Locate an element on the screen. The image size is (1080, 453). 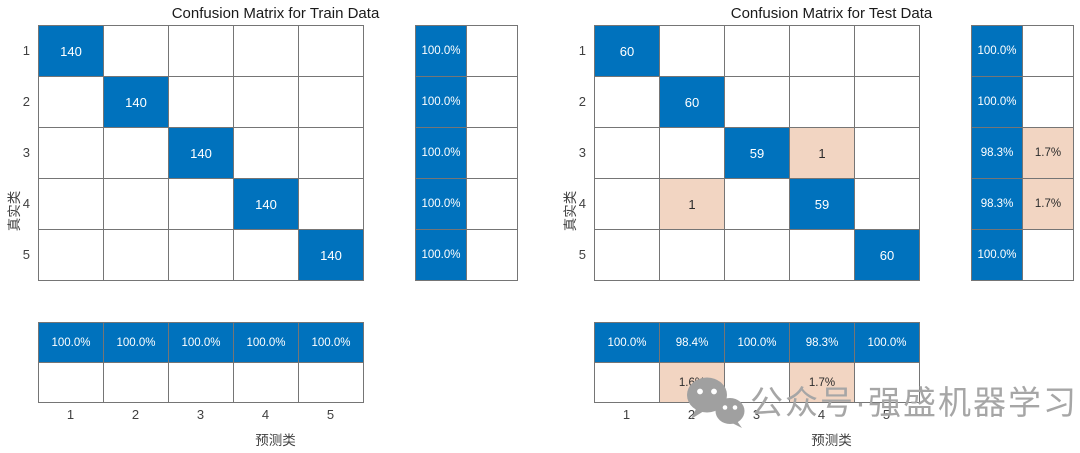
column-summary-grid: 100.0% 98.4% 100.0% 98.3% 100.0% 1.6% 1.7% is located at coordinates (757, 362).